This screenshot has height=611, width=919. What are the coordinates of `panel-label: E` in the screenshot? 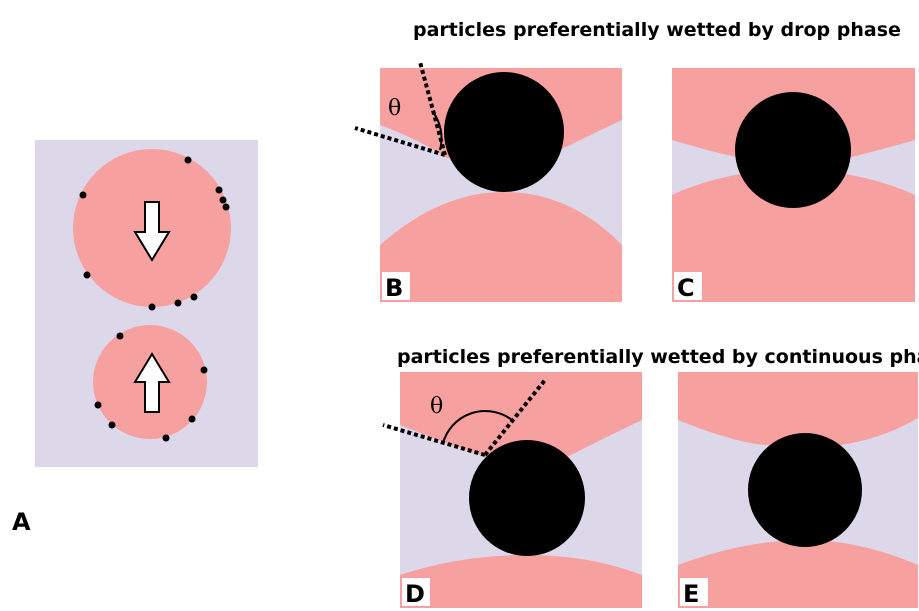 It's located at (691, 594).